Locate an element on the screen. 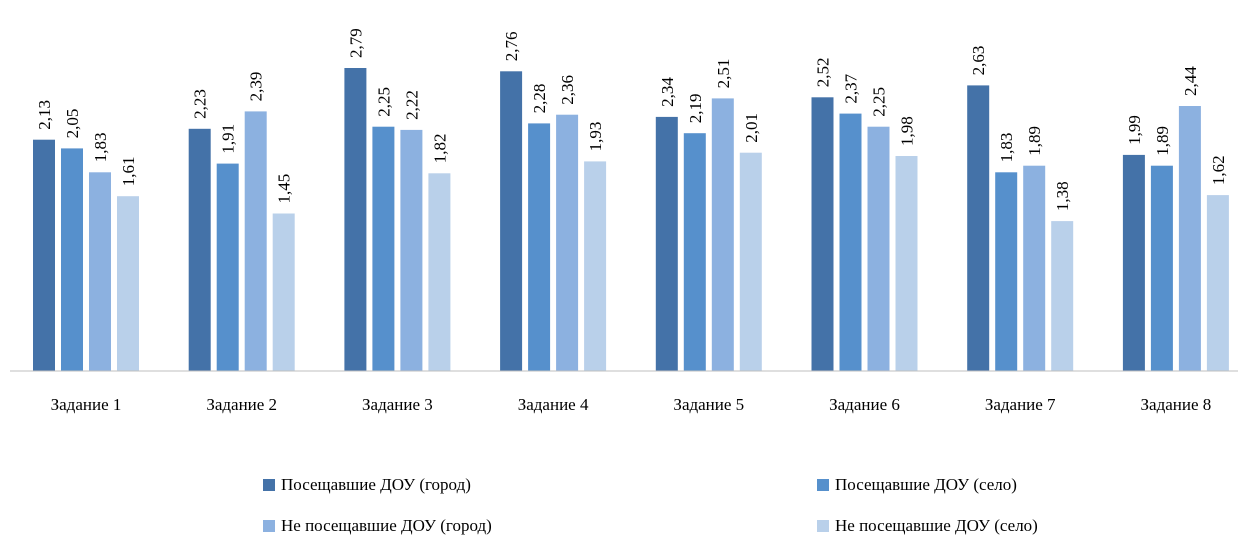 Image resolution: width=1243 pixels, height=541 pixels. data-label-task-1-series-4: 1,61 is located at coordinates (128, 171).